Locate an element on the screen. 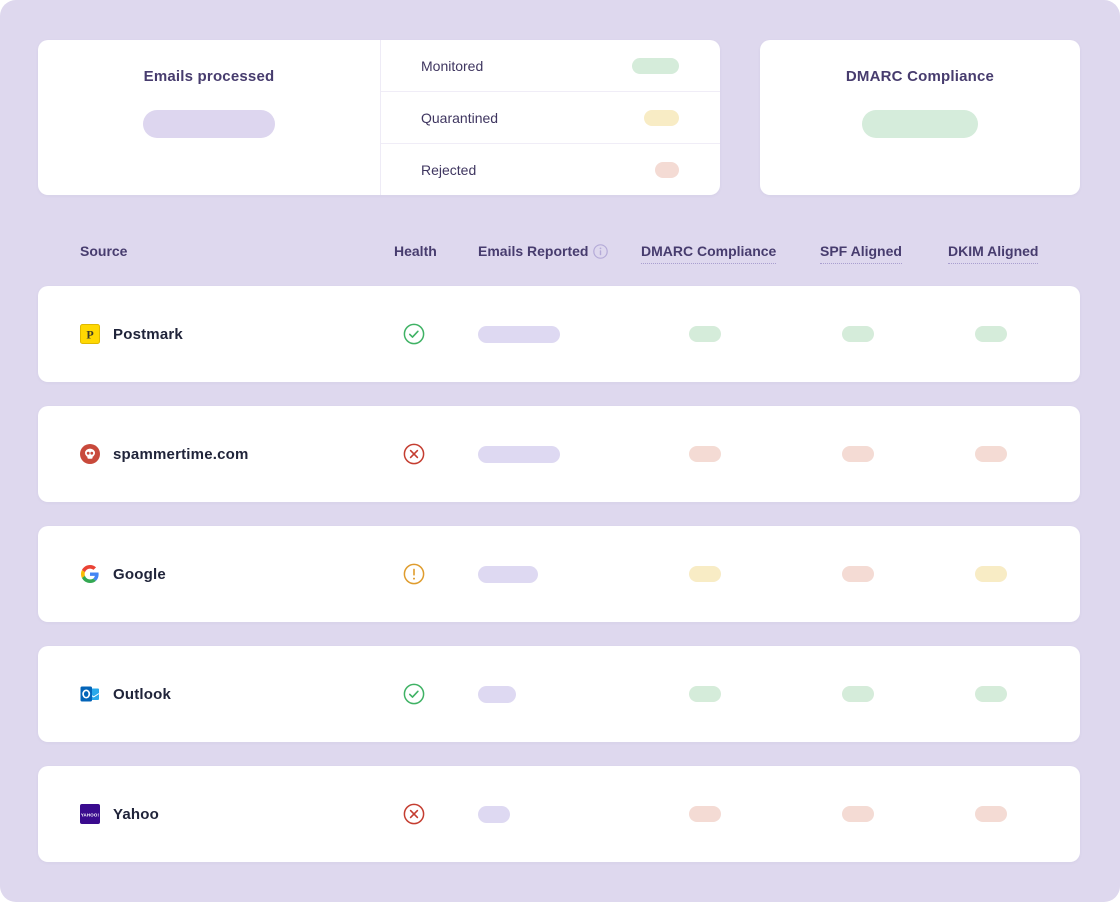  quarantined-label: Quarantined is located at coordinates (460, 117).